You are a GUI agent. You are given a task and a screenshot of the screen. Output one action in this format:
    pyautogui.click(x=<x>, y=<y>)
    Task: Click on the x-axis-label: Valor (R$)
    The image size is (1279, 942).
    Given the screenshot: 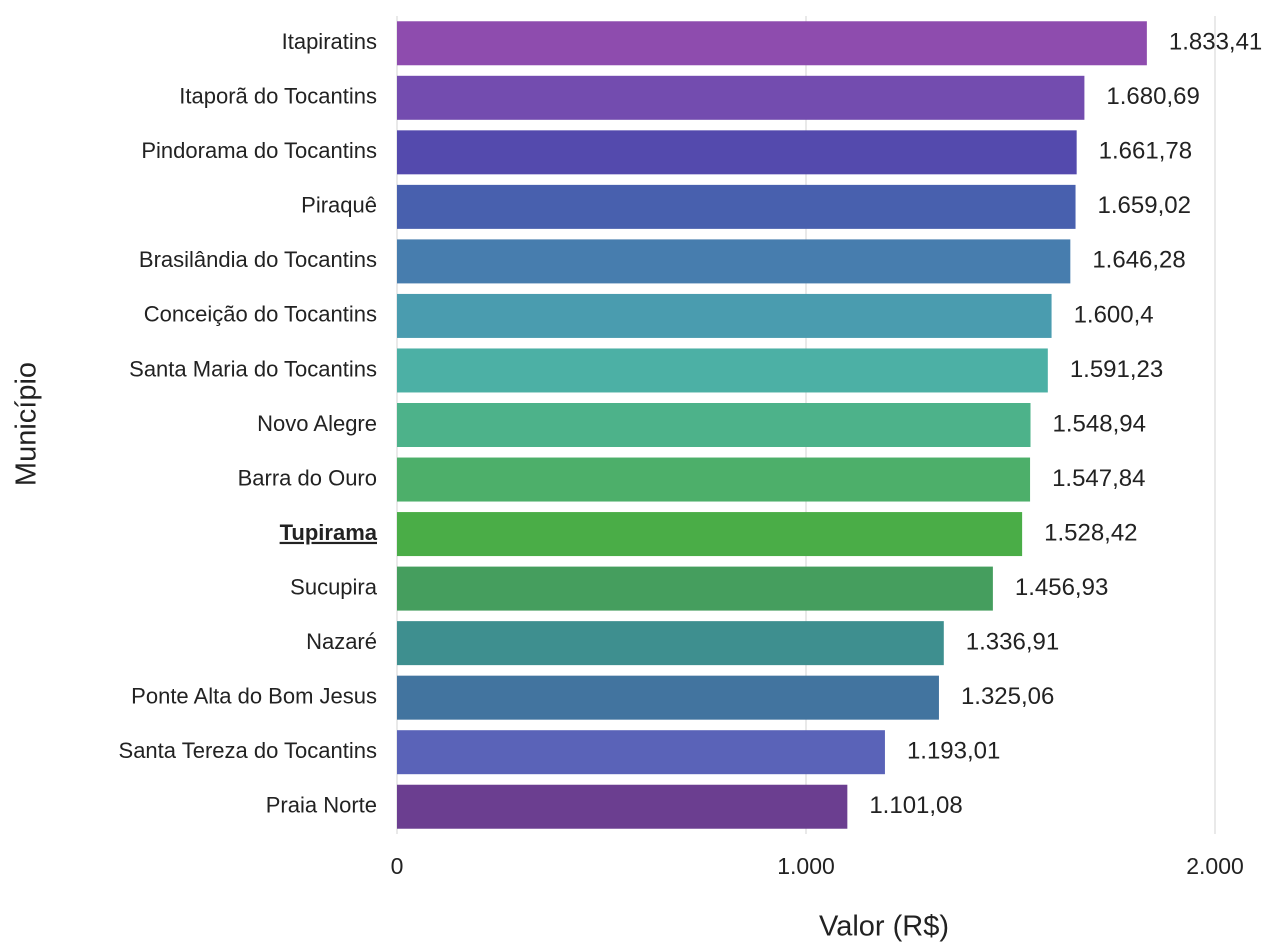 What is the action you would take?
    pyautogui.click(x=884, y=926)
    